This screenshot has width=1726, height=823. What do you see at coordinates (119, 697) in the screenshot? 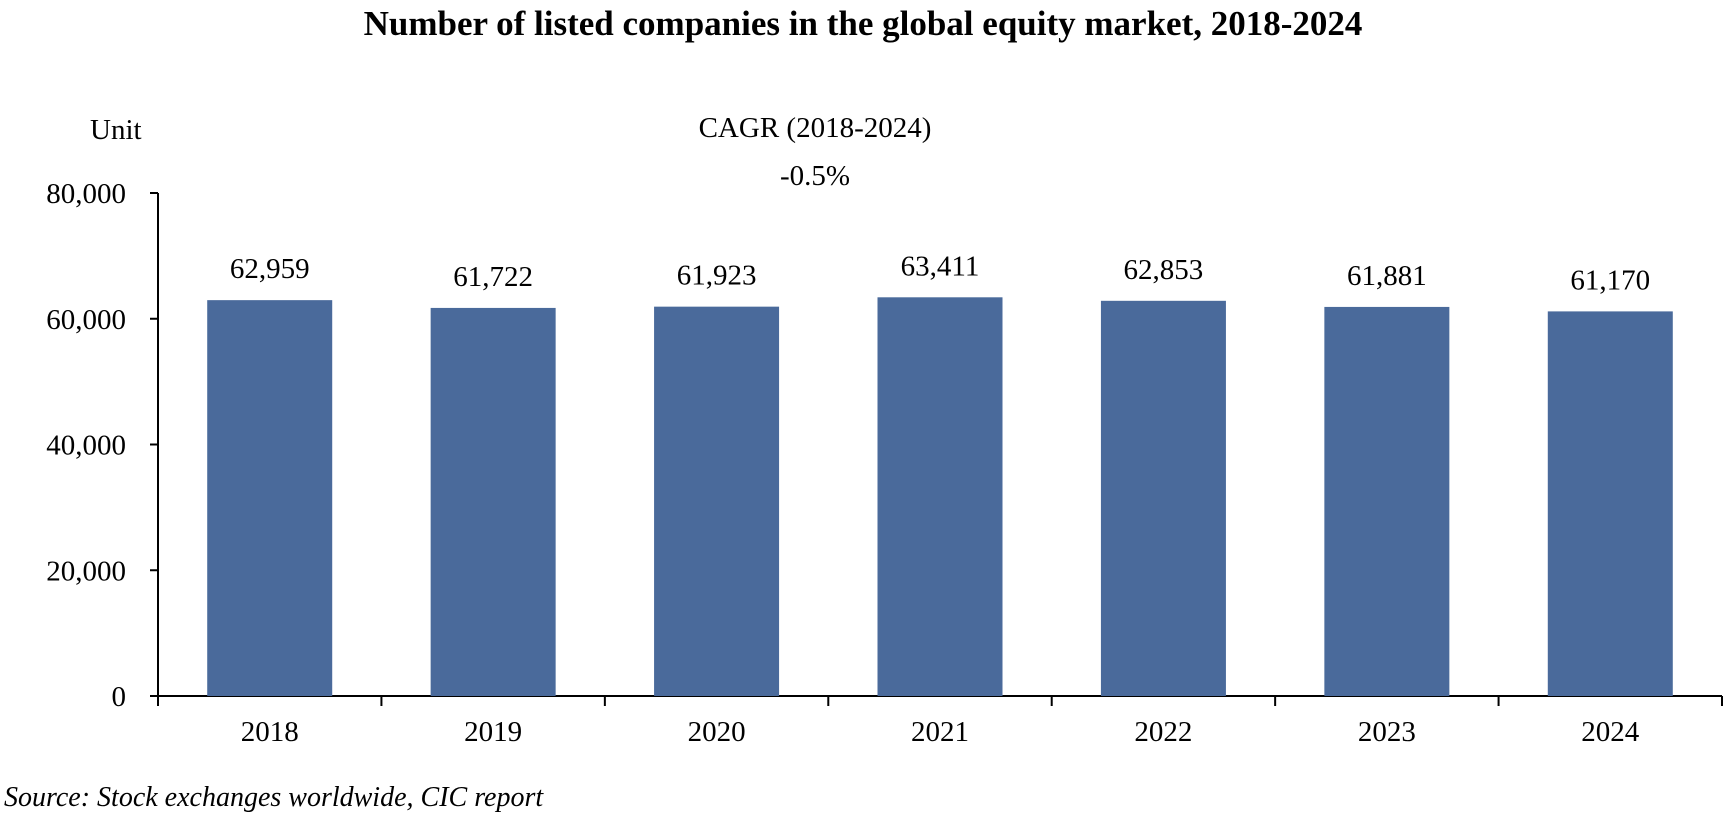
I see `y-tick-label: 0` at bounding box center [119, 697].